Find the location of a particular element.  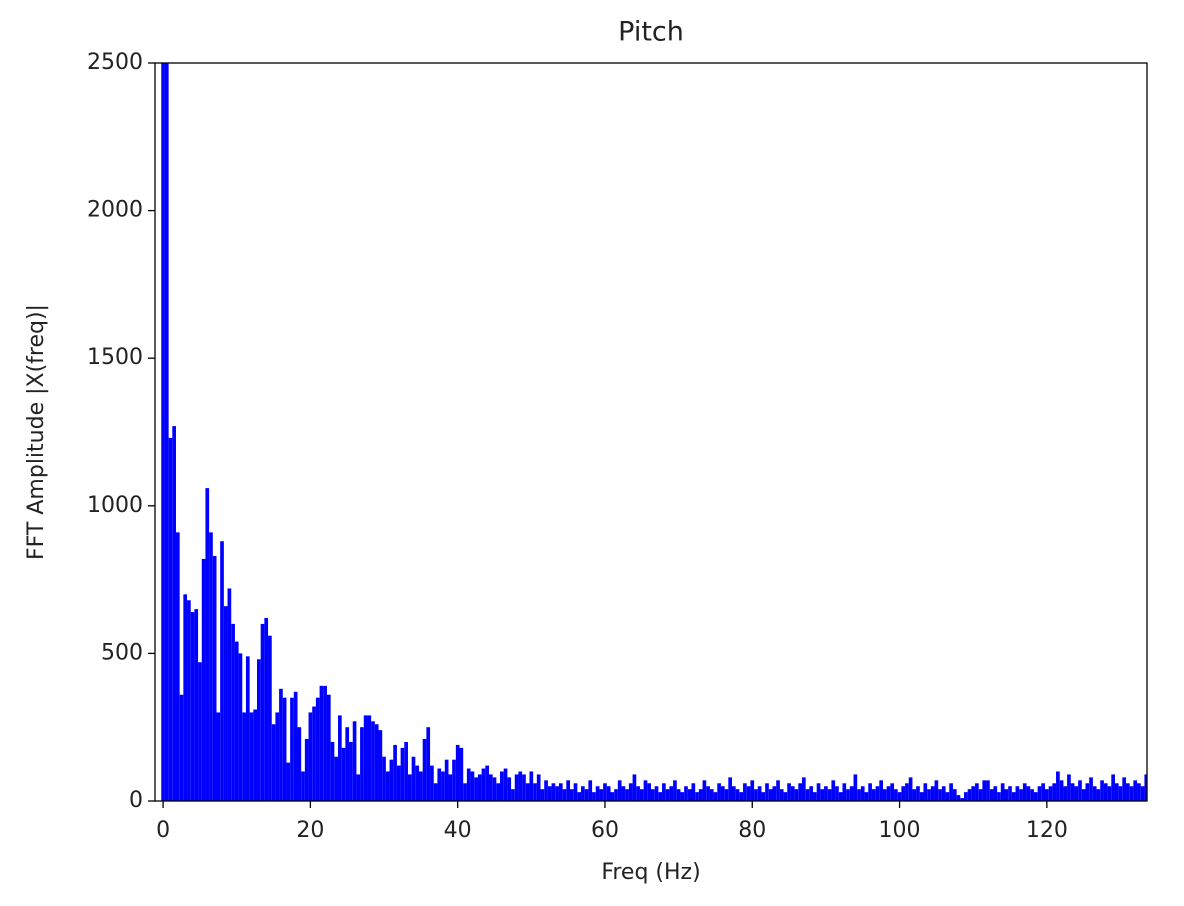

x-tick-label: 40 is located at coordinates (458, 830).